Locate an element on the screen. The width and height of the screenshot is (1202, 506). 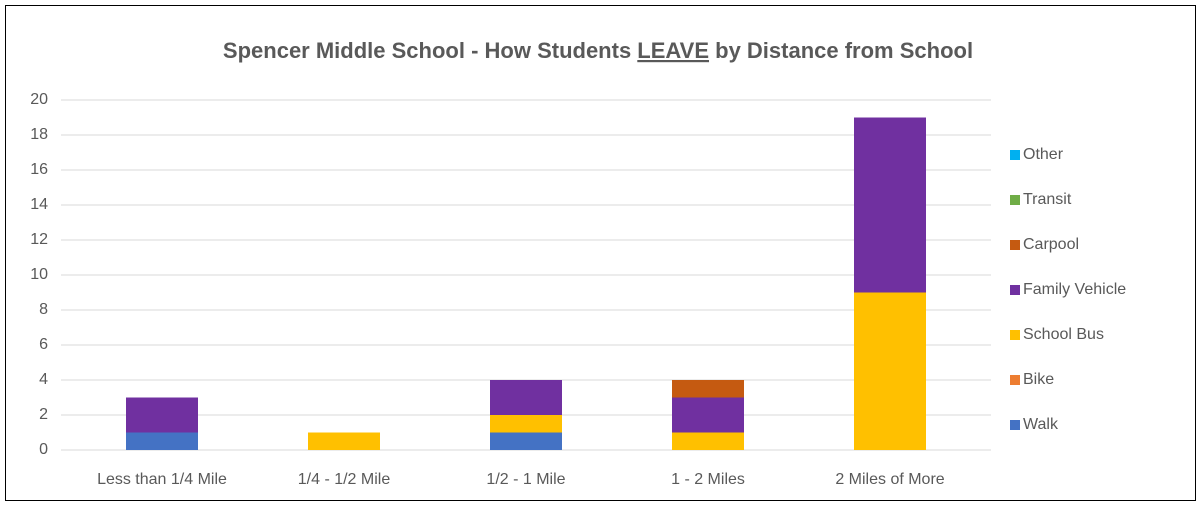
x-tick-label: 1/4 - 1/2 Mile is located at coordinates (344, 479).